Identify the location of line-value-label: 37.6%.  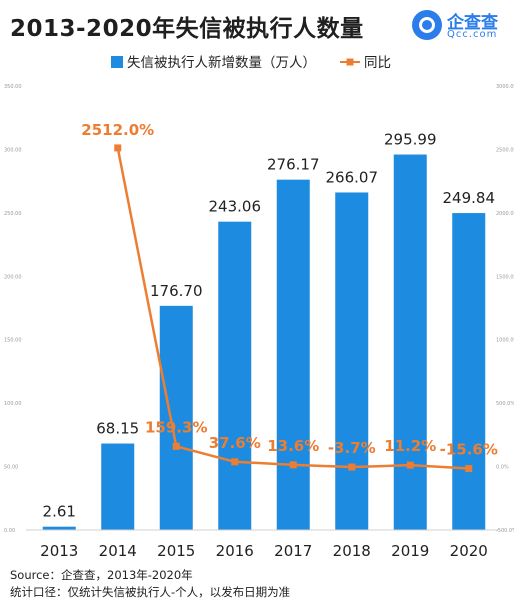
(235, 443).